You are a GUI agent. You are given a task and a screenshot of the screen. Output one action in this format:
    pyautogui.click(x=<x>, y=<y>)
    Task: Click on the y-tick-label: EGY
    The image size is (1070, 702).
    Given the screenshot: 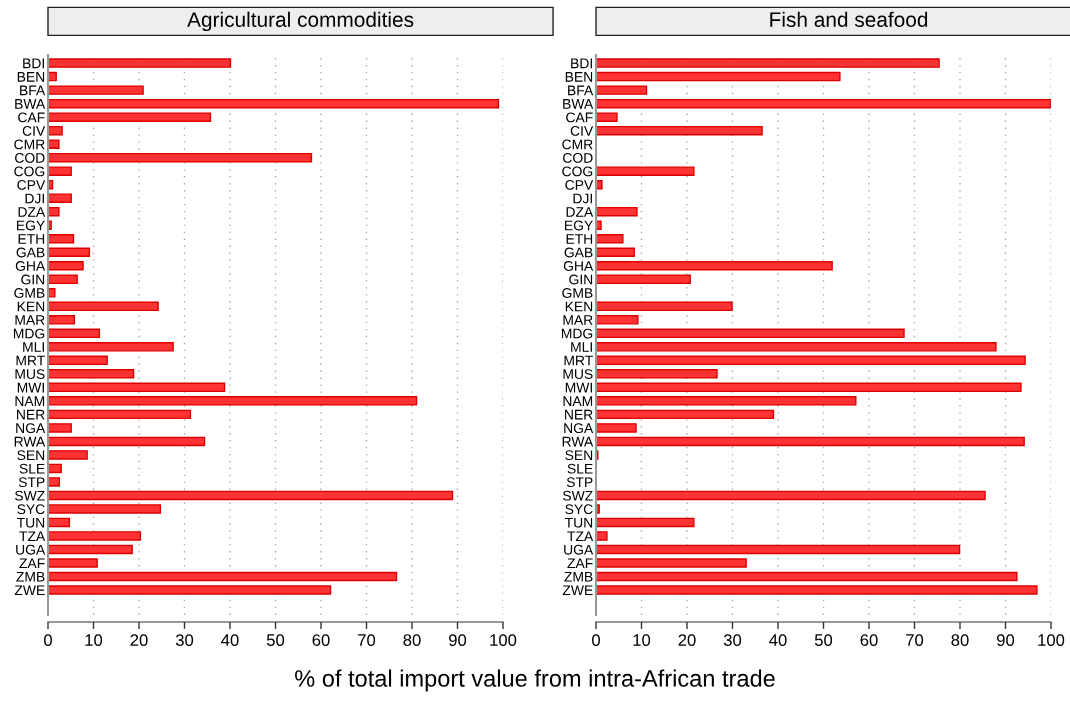 What is the action you would take?
    pyautogui.click(x=31, y=225)
    